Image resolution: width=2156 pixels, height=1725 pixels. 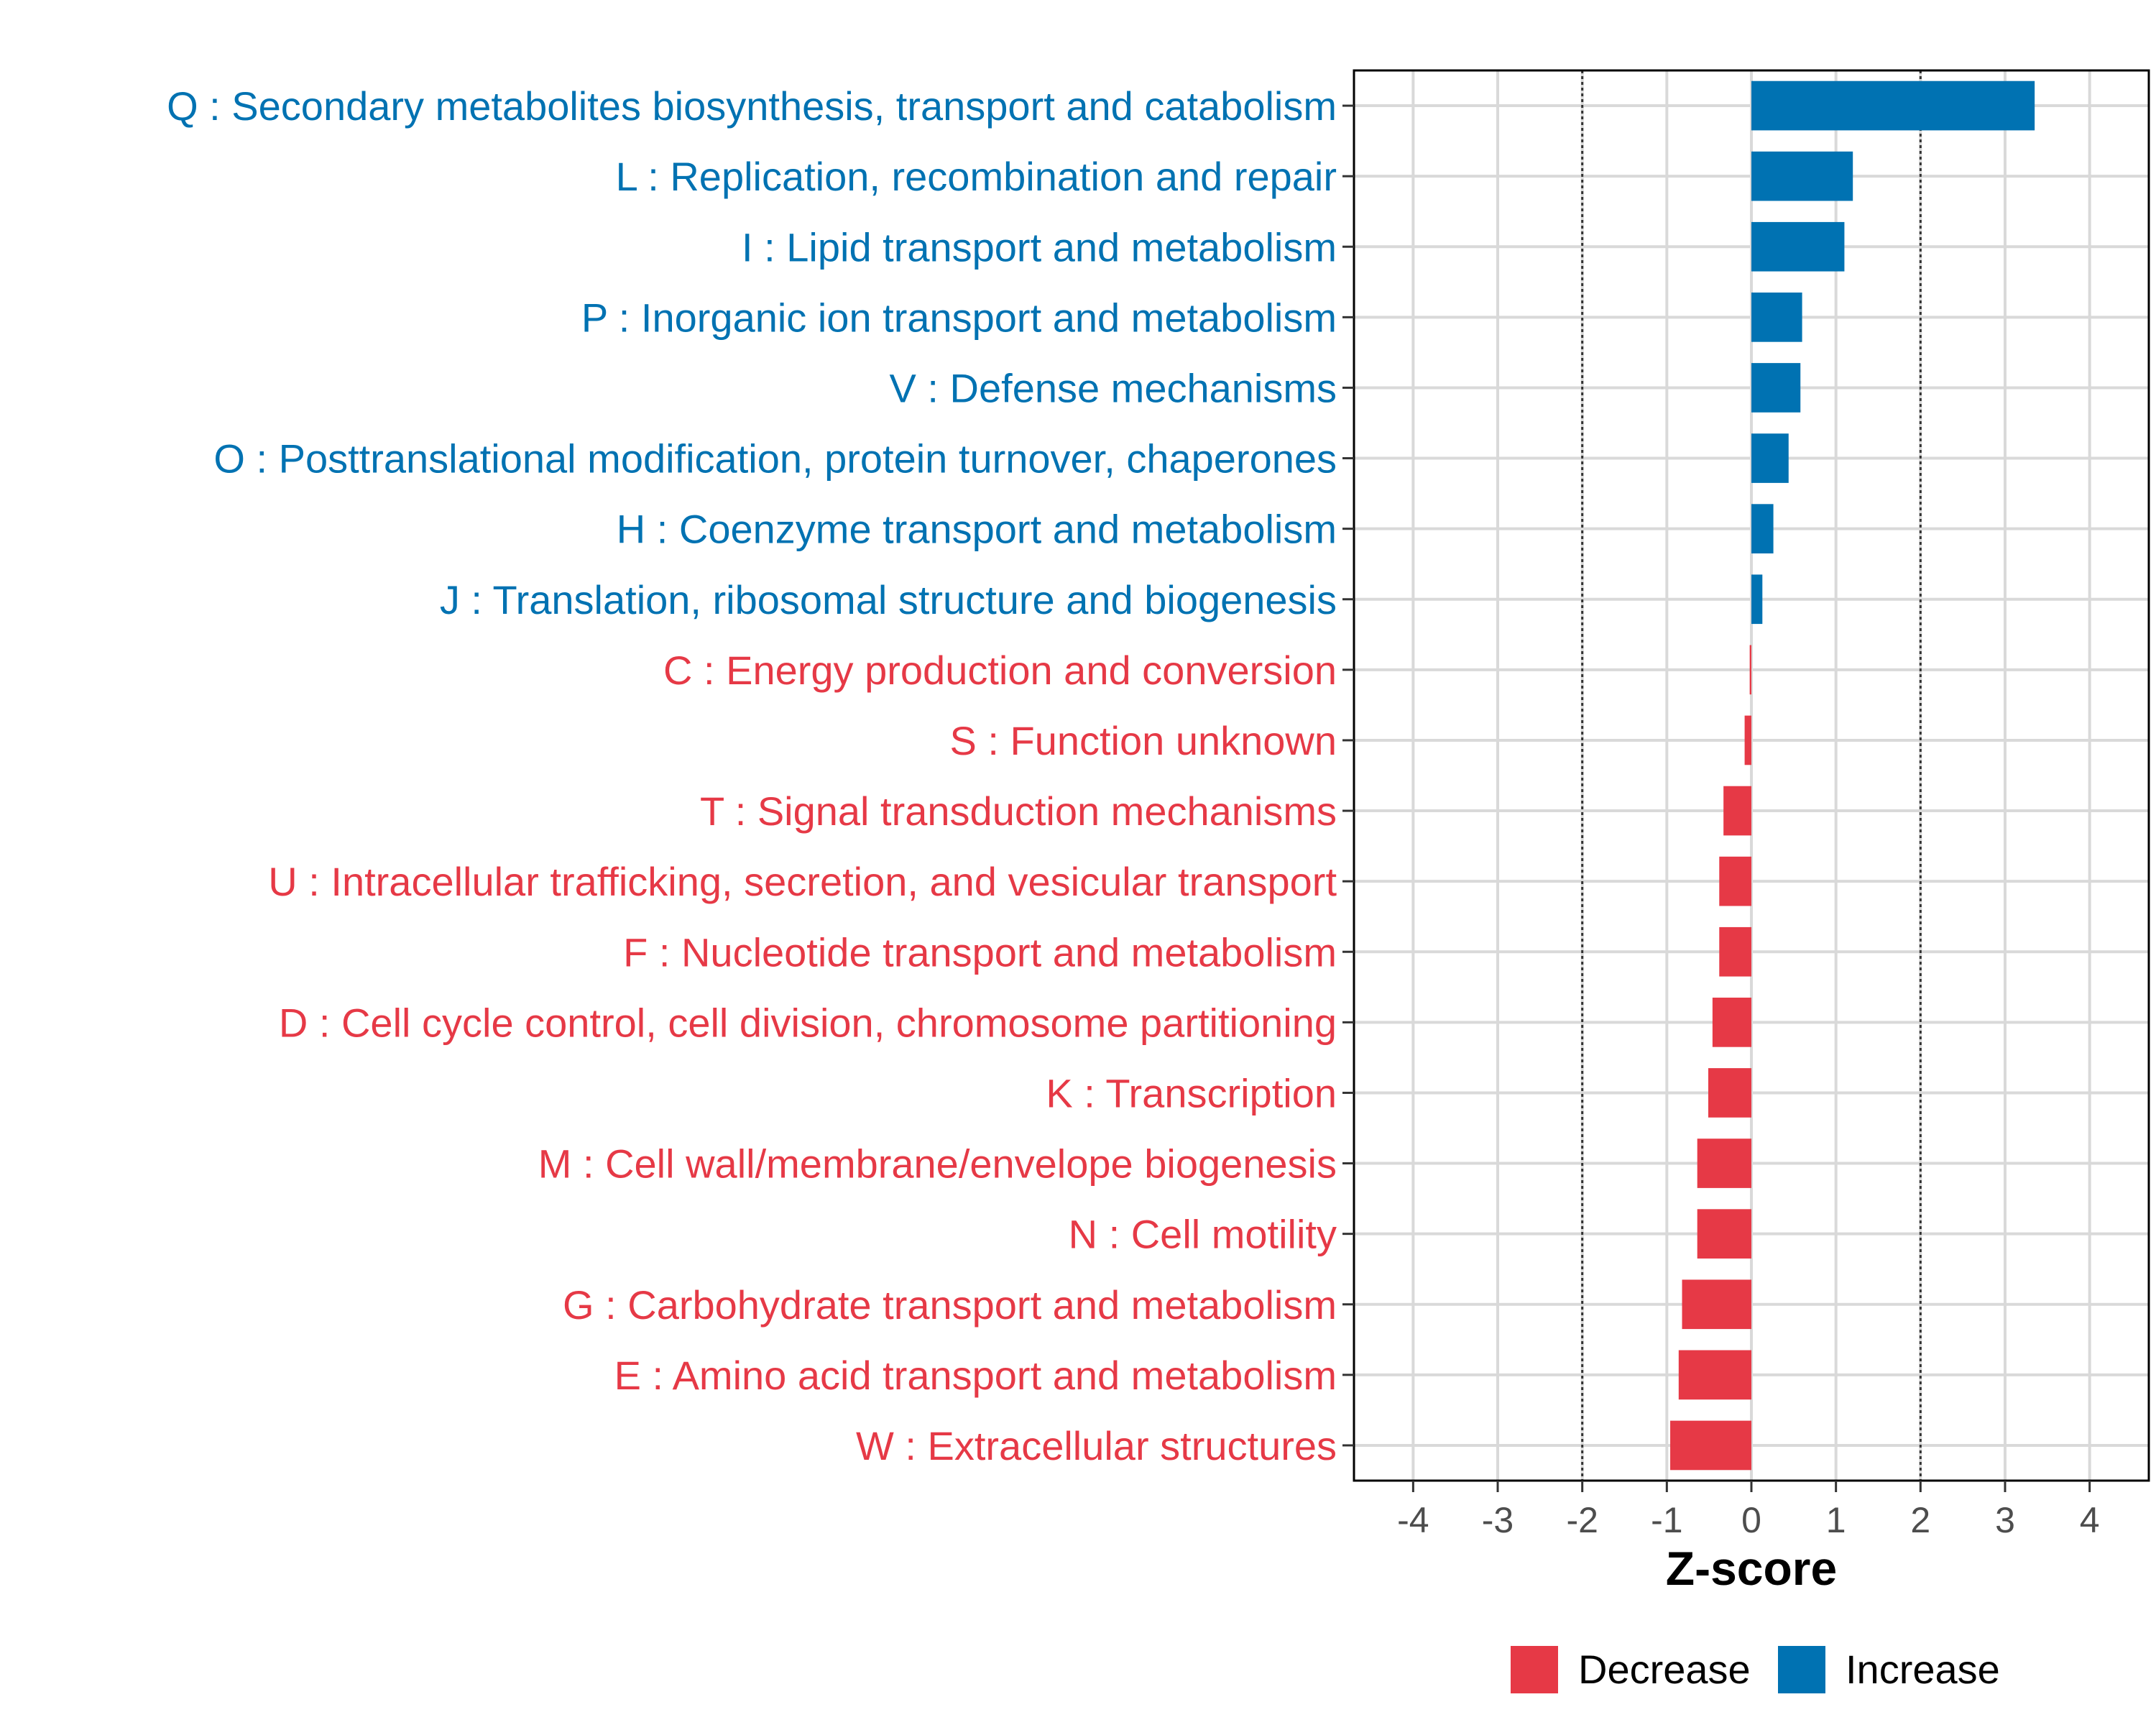 What do you see at coordinates (1113, 387) in the screenshot?
I see `category-label: V : Defense mechanisms` at bounding box center [1113, 387].